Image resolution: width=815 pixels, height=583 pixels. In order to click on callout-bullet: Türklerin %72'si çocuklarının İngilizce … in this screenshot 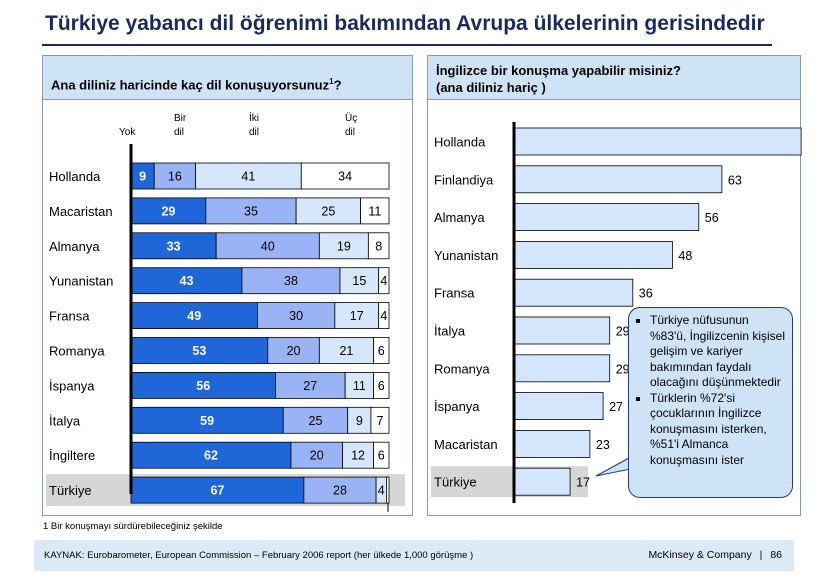, I will do `click(718, 430)`.